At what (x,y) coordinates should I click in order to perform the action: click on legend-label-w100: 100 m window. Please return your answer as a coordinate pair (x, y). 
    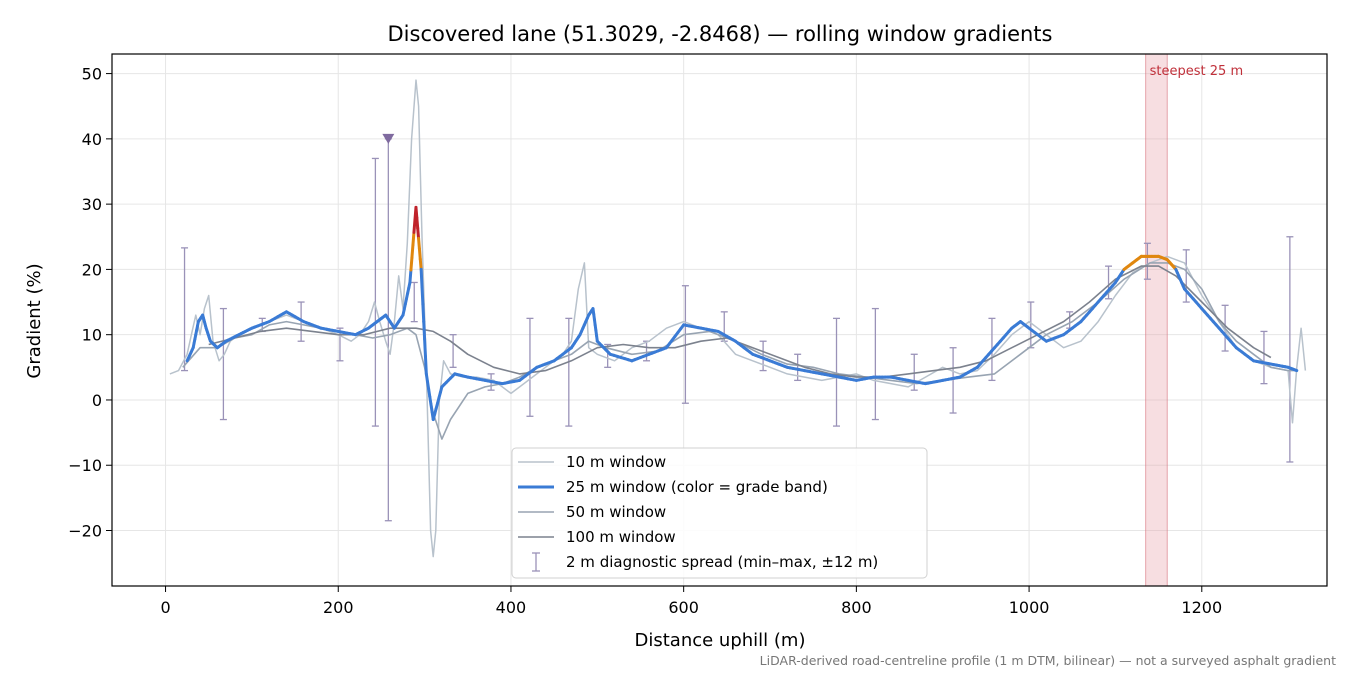
    Looking at the image, I should click on (621, 537).